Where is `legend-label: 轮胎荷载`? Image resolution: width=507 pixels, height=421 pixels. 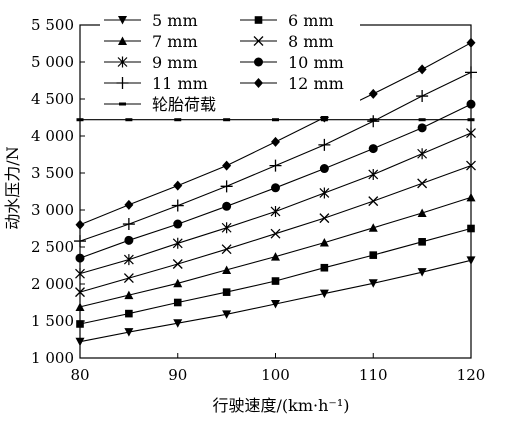
legend-label: 轮胎荷载 is located at coordinates (184, 104).